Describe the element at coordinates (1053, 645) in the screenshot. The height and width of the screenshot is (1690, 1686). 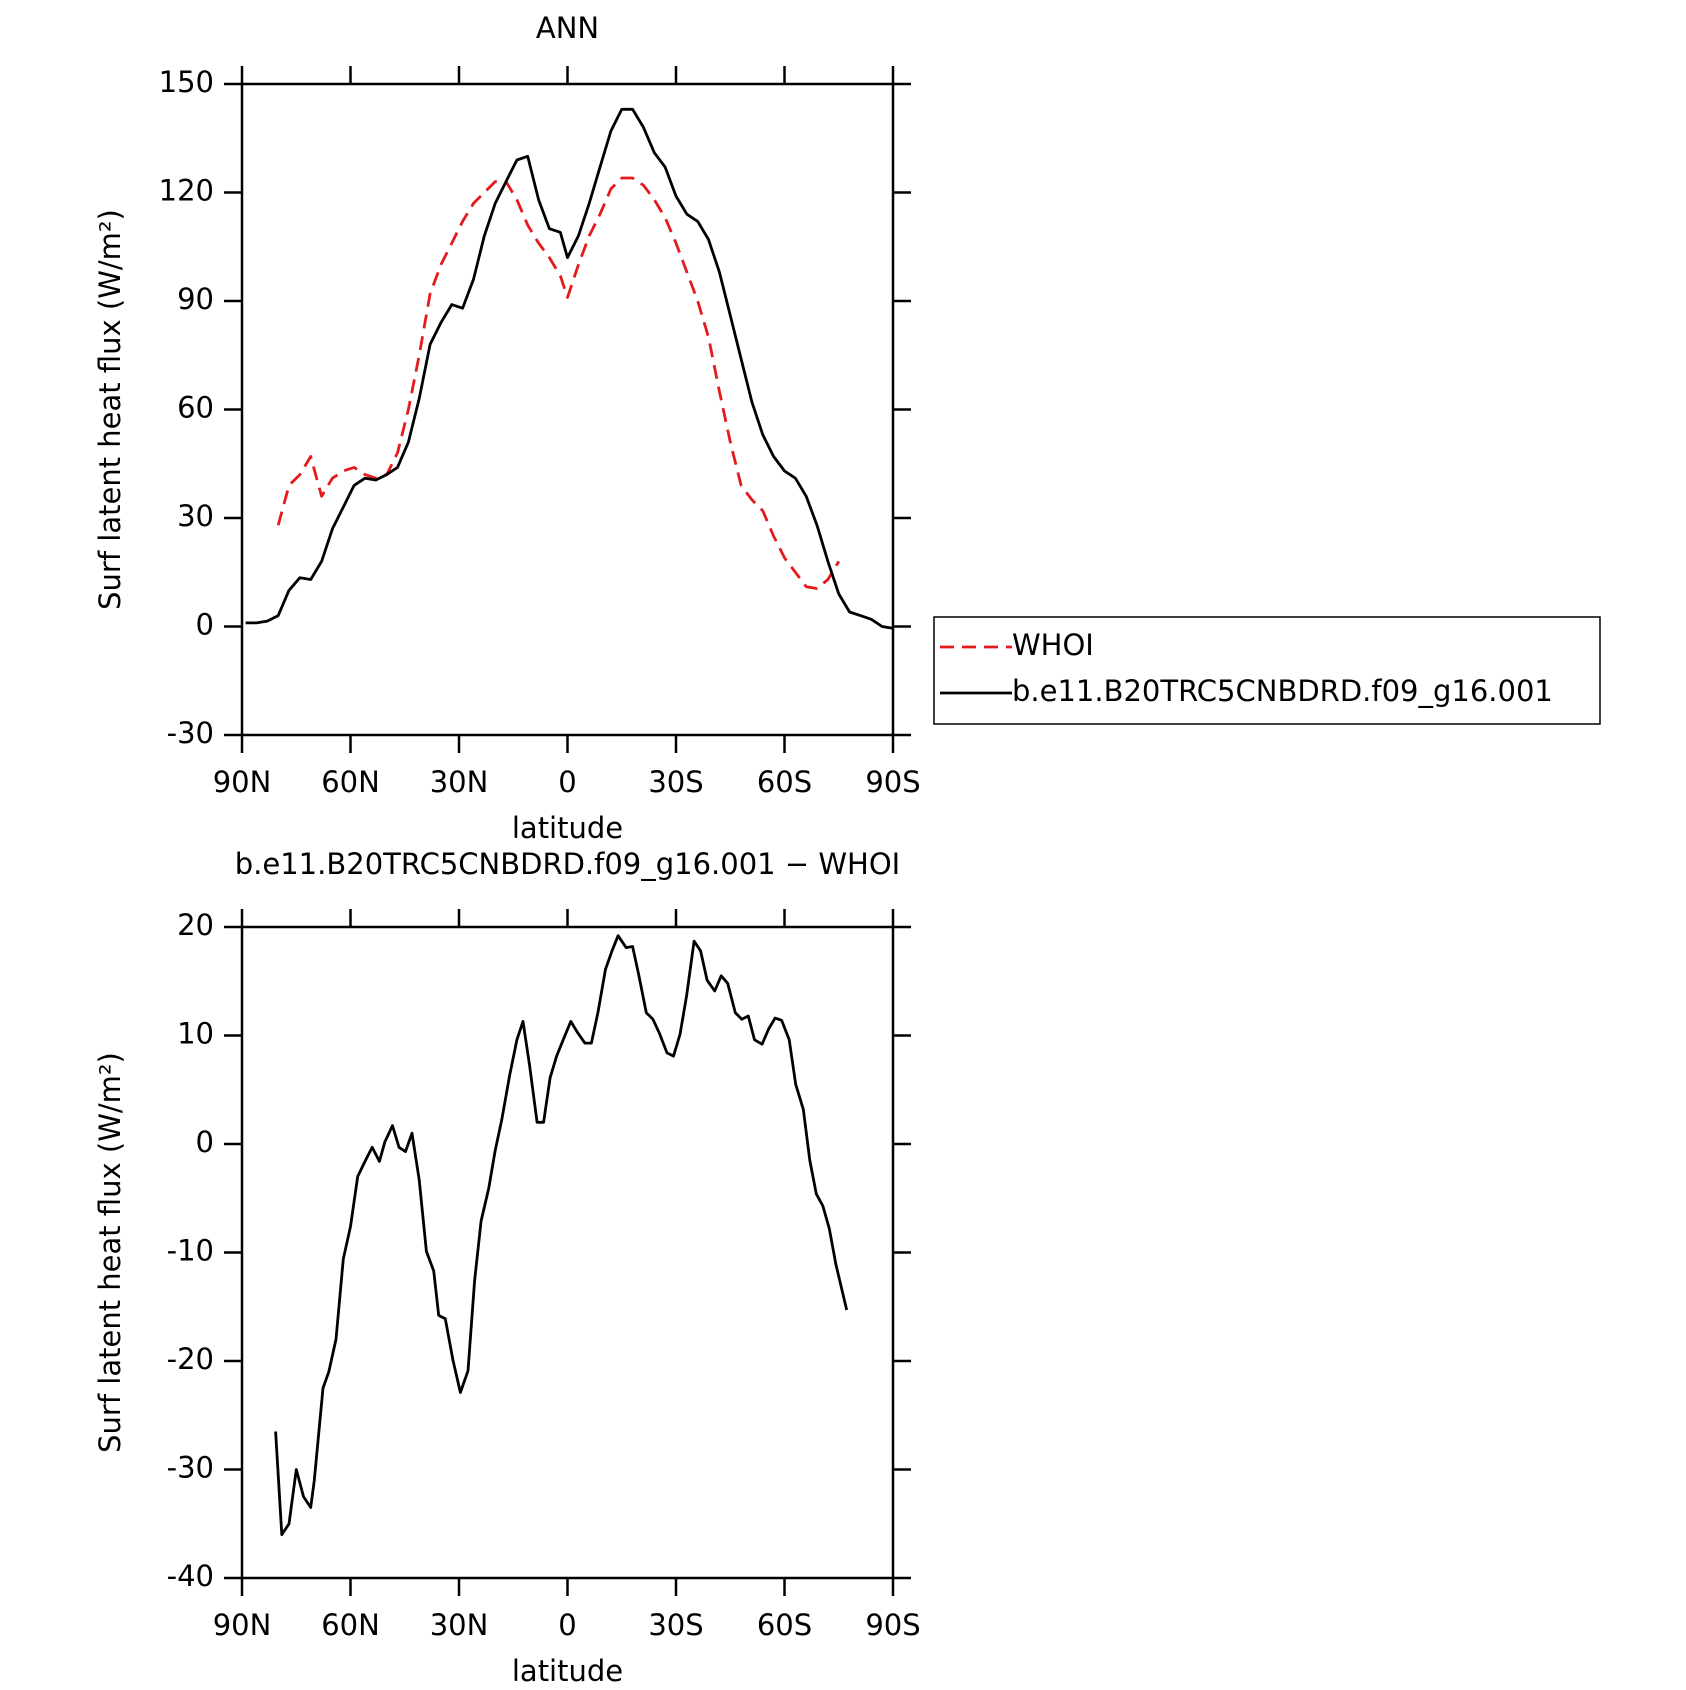
I see `legend-label: WHOI` at that location.